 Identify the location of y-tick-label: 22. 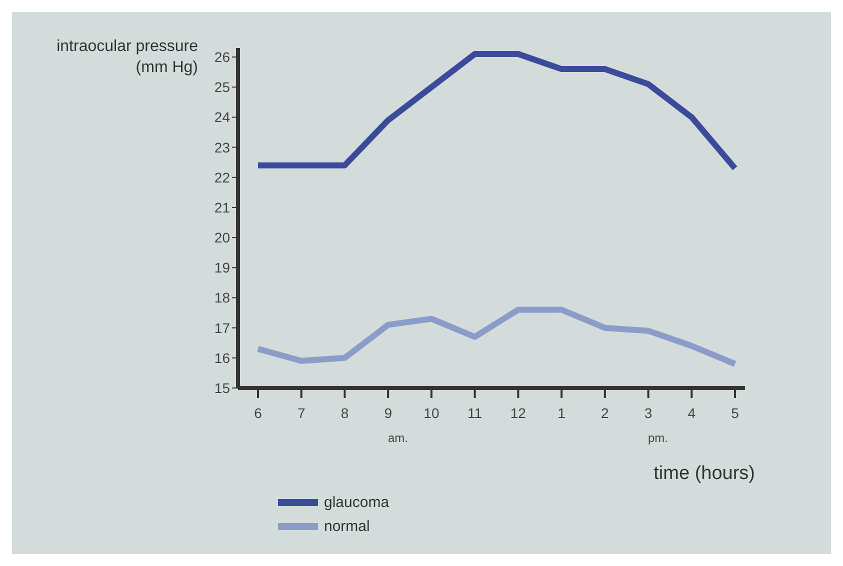
(222, 177).